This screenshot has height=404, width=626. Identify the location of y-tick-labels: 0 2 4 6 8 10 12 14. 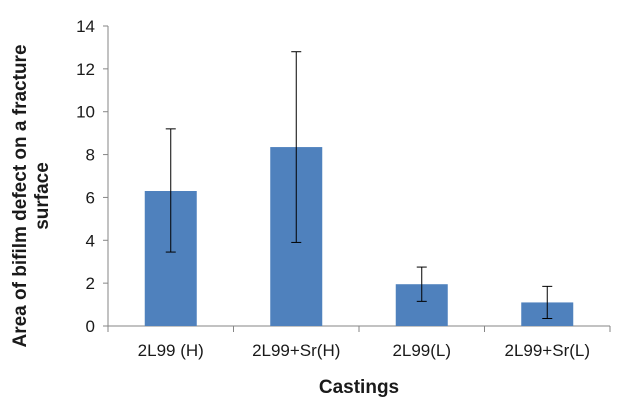
(92, 176).